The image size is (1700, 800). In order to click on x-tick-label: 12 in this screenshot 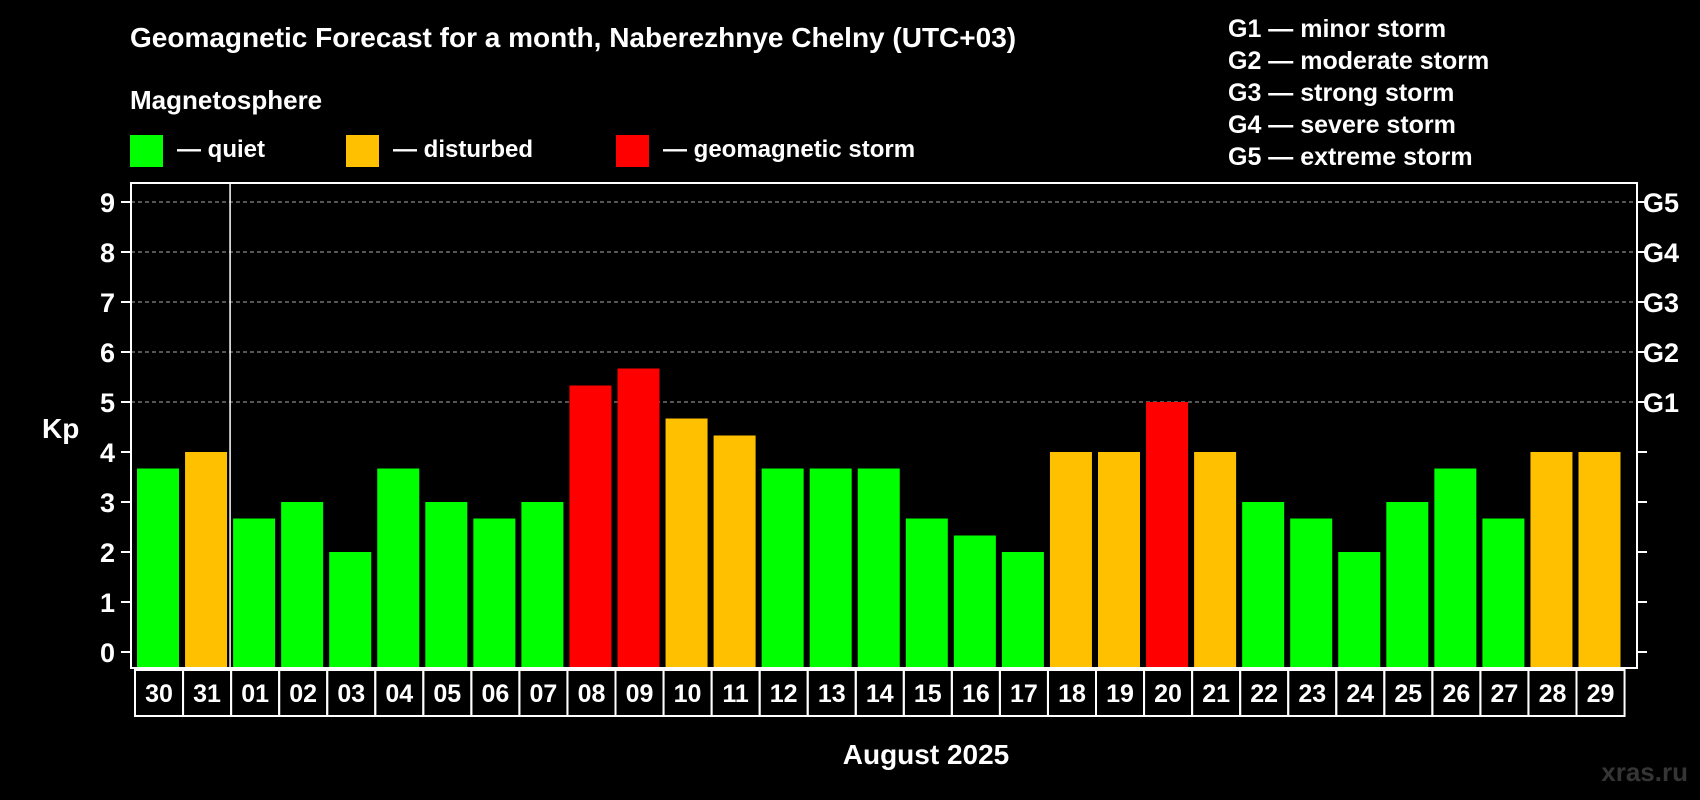, I will do `click(784, 694)`.